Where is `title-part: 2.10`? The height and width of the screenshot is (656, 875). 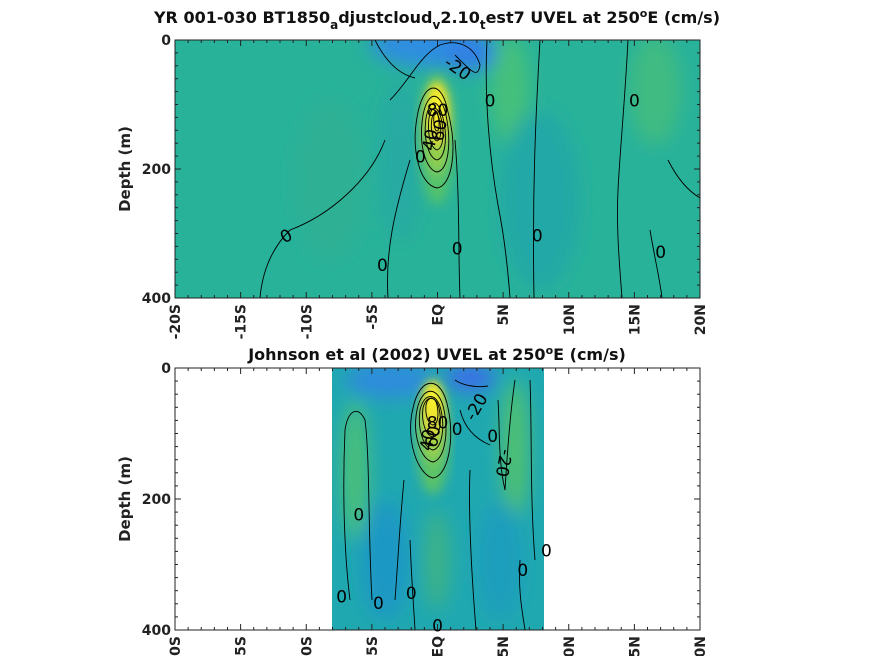 title-part: 2.10 is located at coordinates (459, 17).